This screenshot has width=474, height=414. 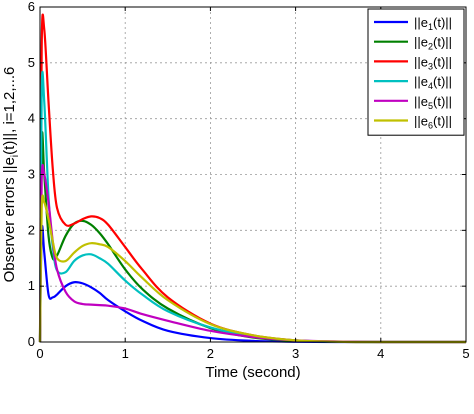 I want to click on x-tick-label: 0, so click(x=39, y=353).